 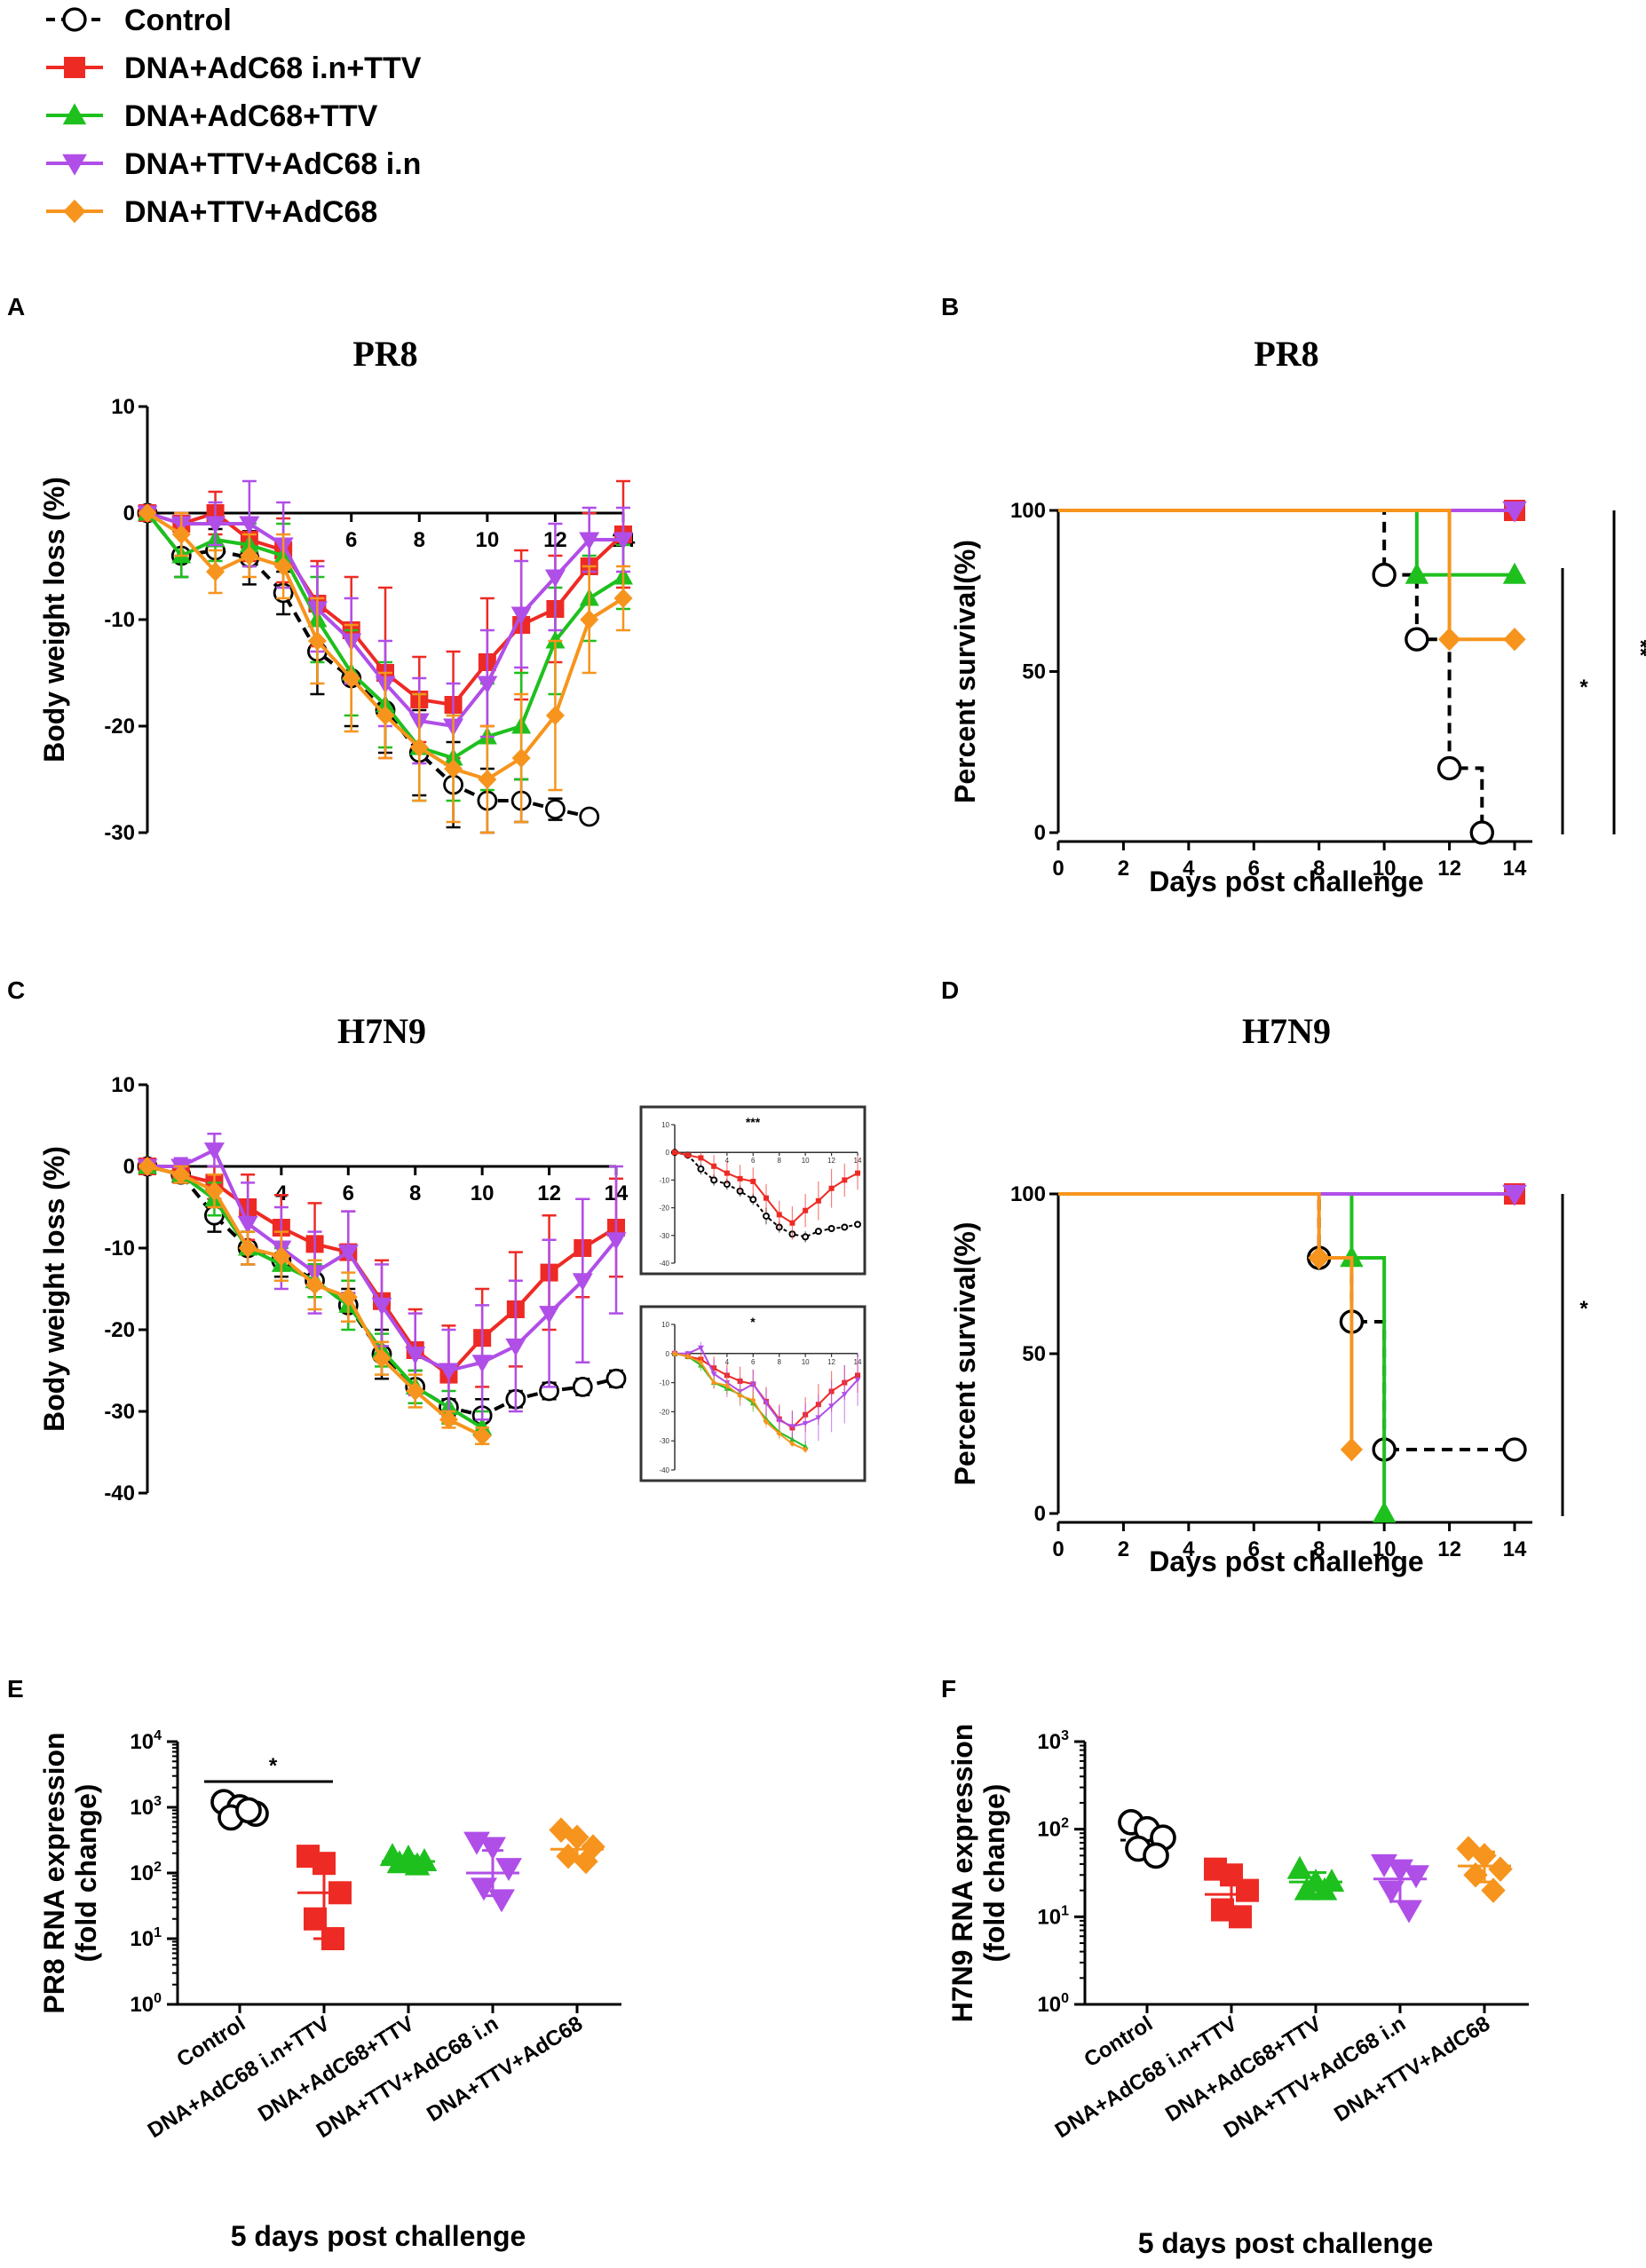 What do you see at coordinates (351, 540) in the screenshot?
I see `x-tick-label: 6` at bounding box center [351, 540].